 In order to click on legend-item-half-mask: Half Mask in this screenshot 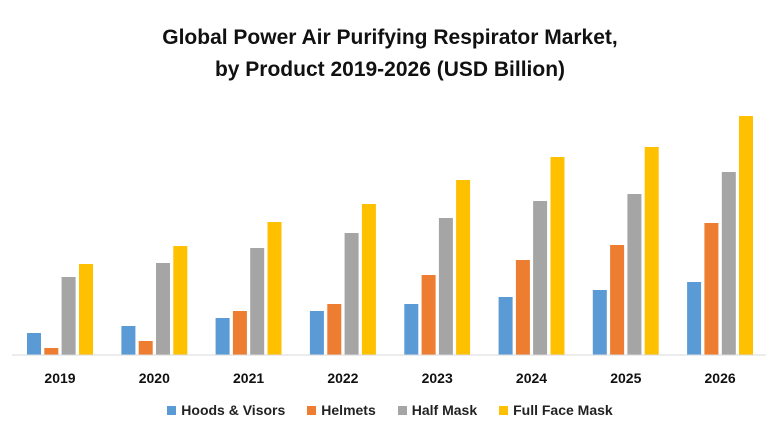, I will do `click(437, 410)`.